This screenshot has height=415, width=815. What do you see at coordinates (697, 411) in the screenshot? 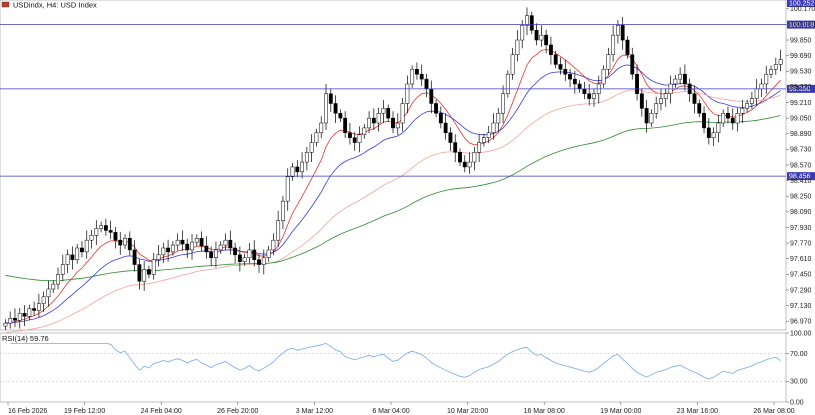
I see `x-tick-label: 23 Mar 16:00` at bounding box center [697, 411].